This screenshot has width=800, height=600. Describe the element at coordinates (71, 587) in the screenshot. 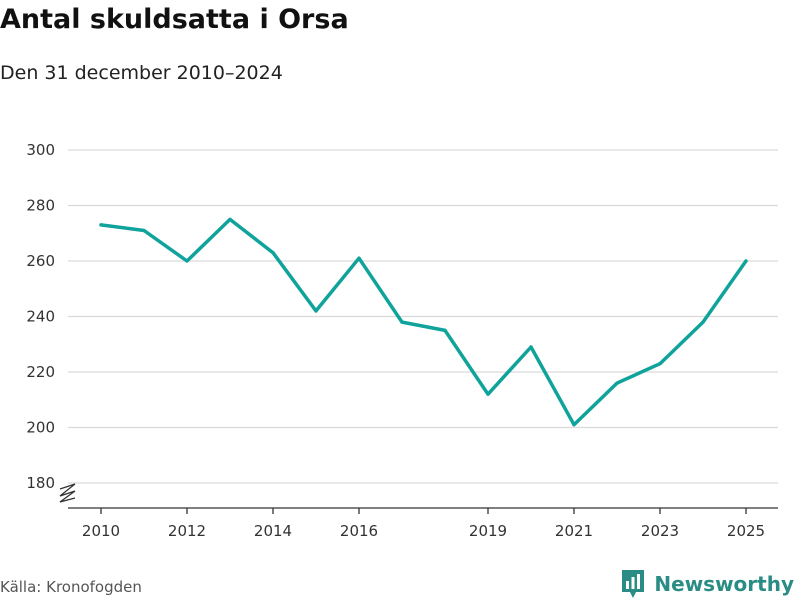

I see `source-note: Källa: Kronofogden` at that location.